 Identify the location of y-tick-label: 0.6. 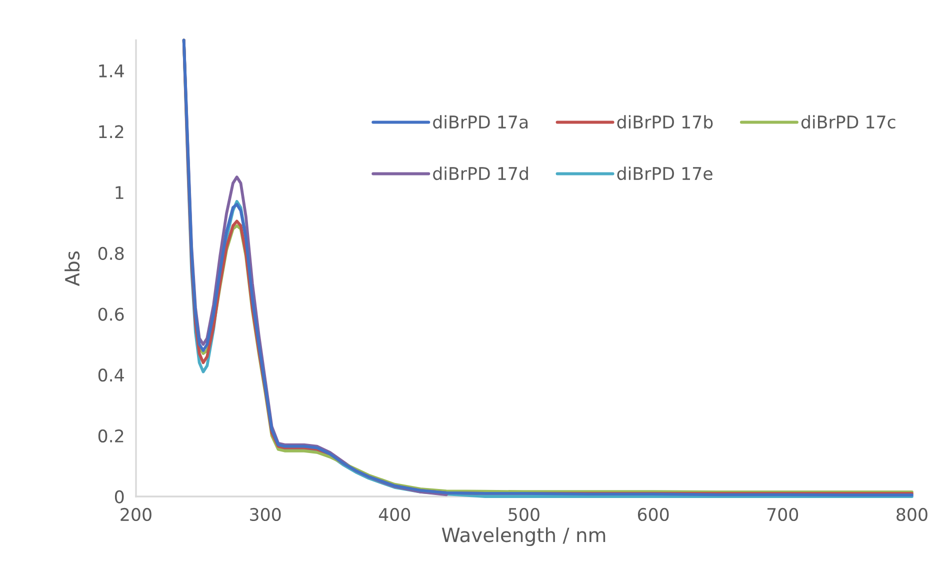
(111, 314).